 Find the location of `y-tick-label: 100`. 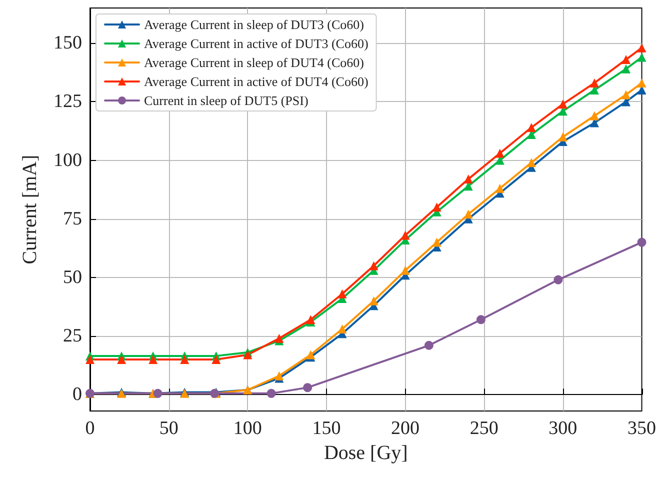

y-tick-label: 100 is located at coordinates (68, 160).